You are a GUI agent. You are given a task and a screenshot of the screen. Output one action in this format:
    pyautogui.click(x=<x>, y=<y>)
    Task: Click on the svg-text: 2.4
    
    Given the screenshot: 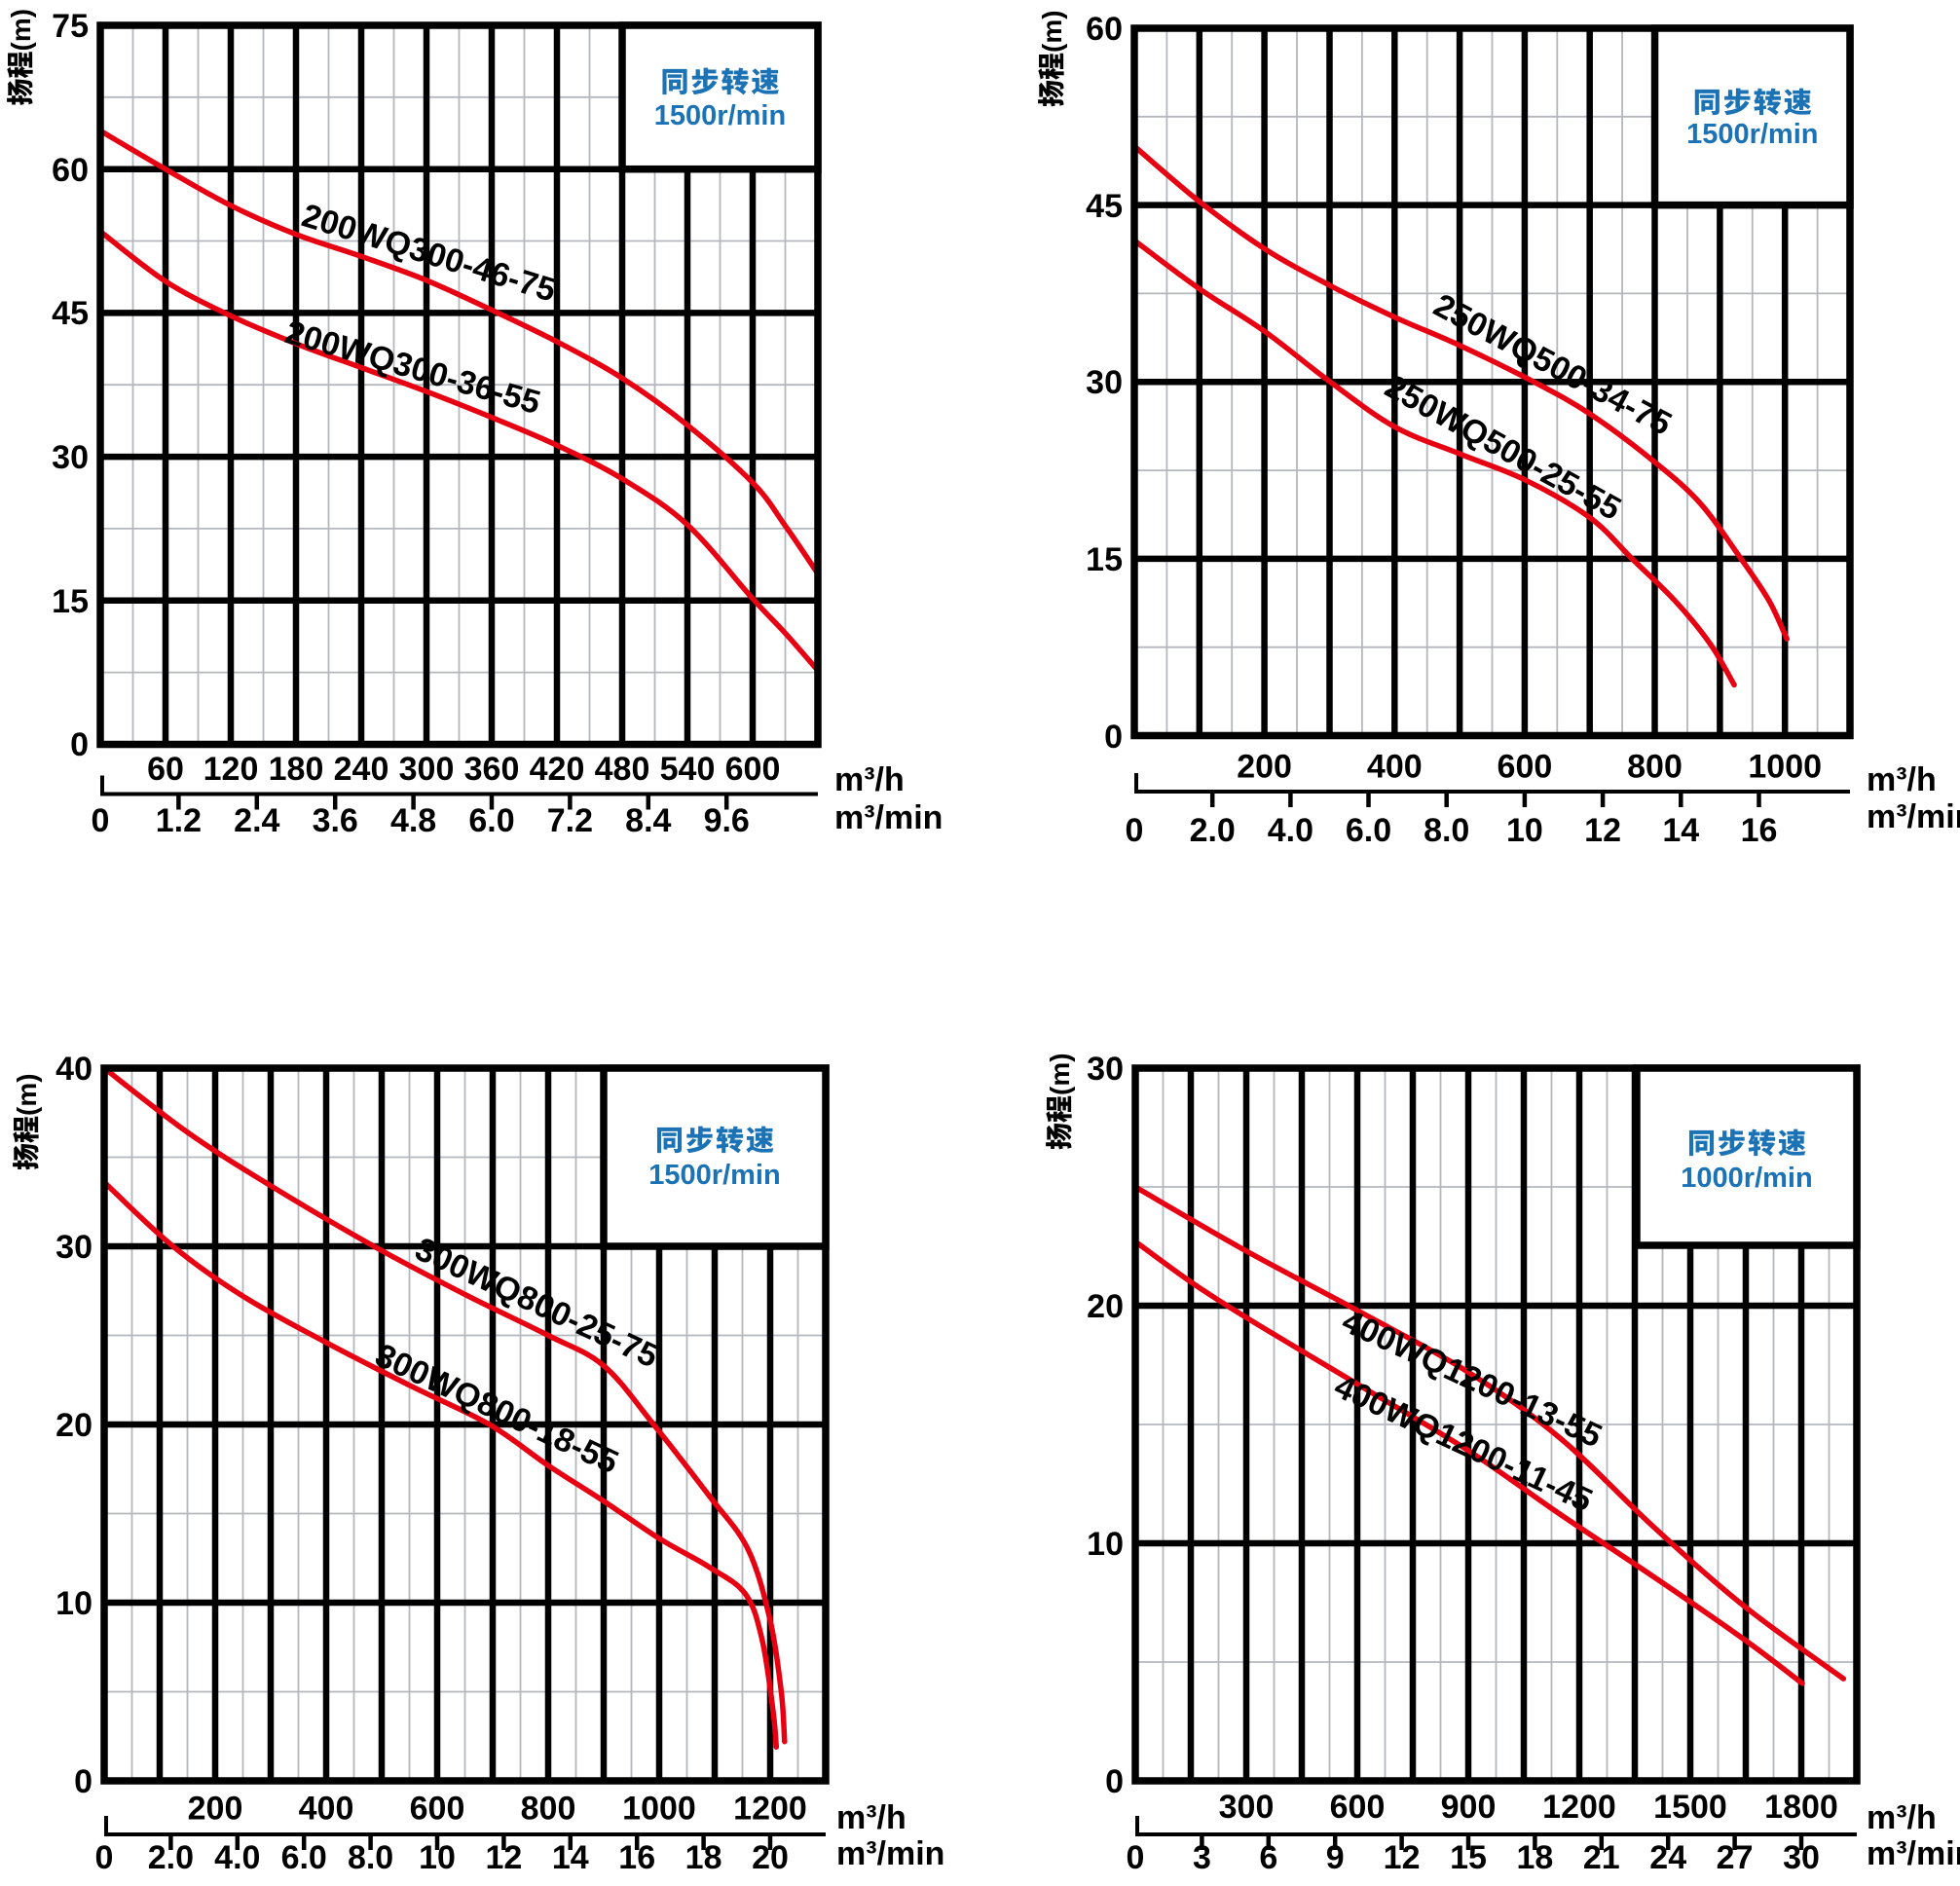 What is the action you would take?
    pyautogui.click(x=256, y=820)
    